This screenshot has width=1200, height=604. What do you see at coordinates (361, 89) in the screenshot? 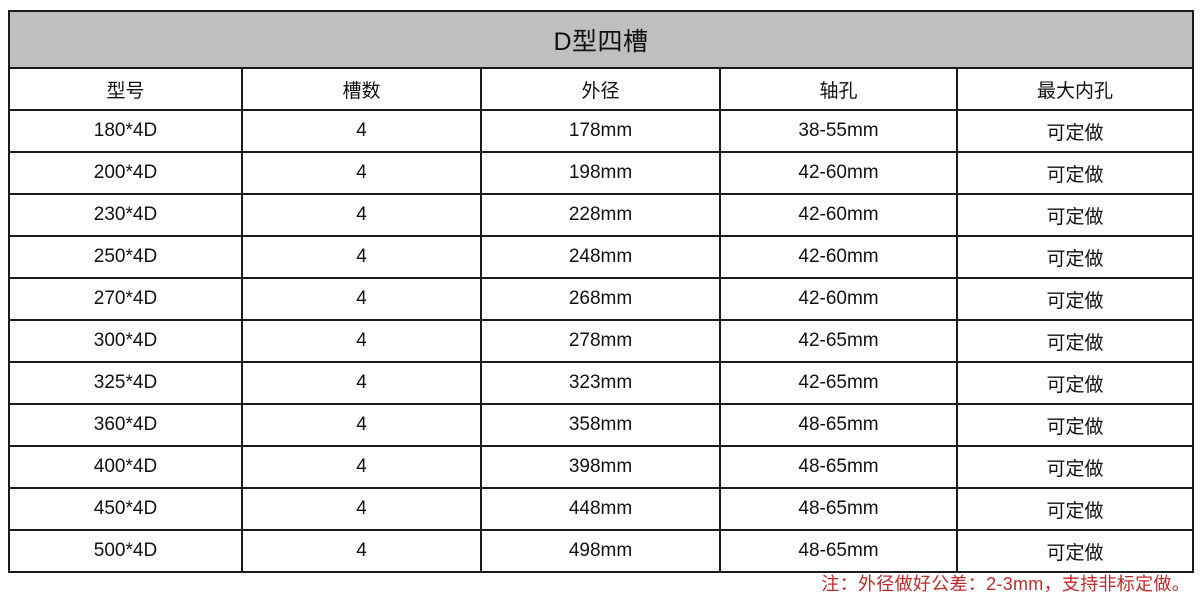
I see `column-header-grooves: 槽数` at bounding box center [361, 89].